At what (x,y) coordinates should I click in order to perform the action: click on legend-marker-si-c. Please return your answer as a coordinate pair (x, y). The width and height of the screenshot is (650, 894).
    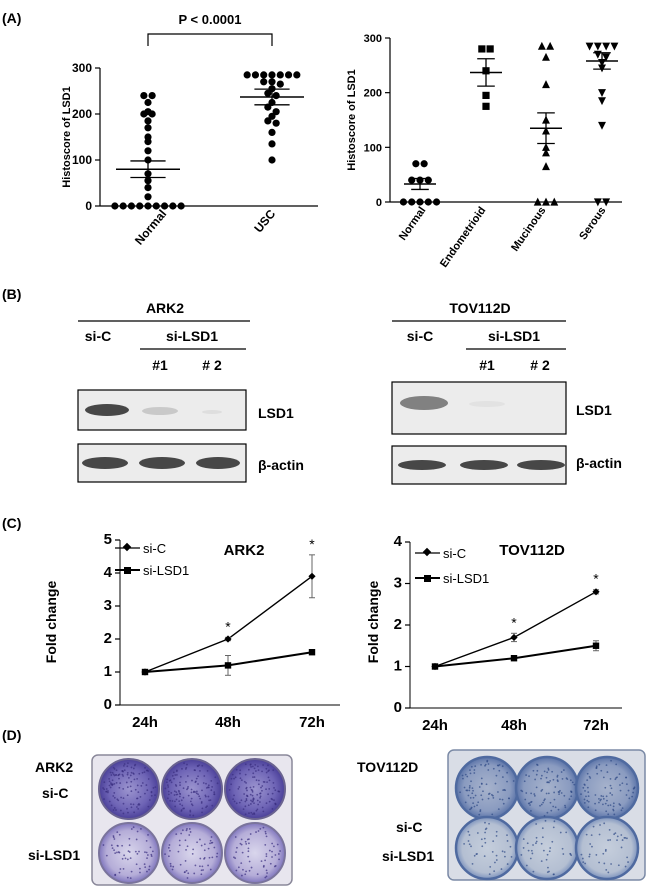
    Looking at the image, I should click on (127, 547).